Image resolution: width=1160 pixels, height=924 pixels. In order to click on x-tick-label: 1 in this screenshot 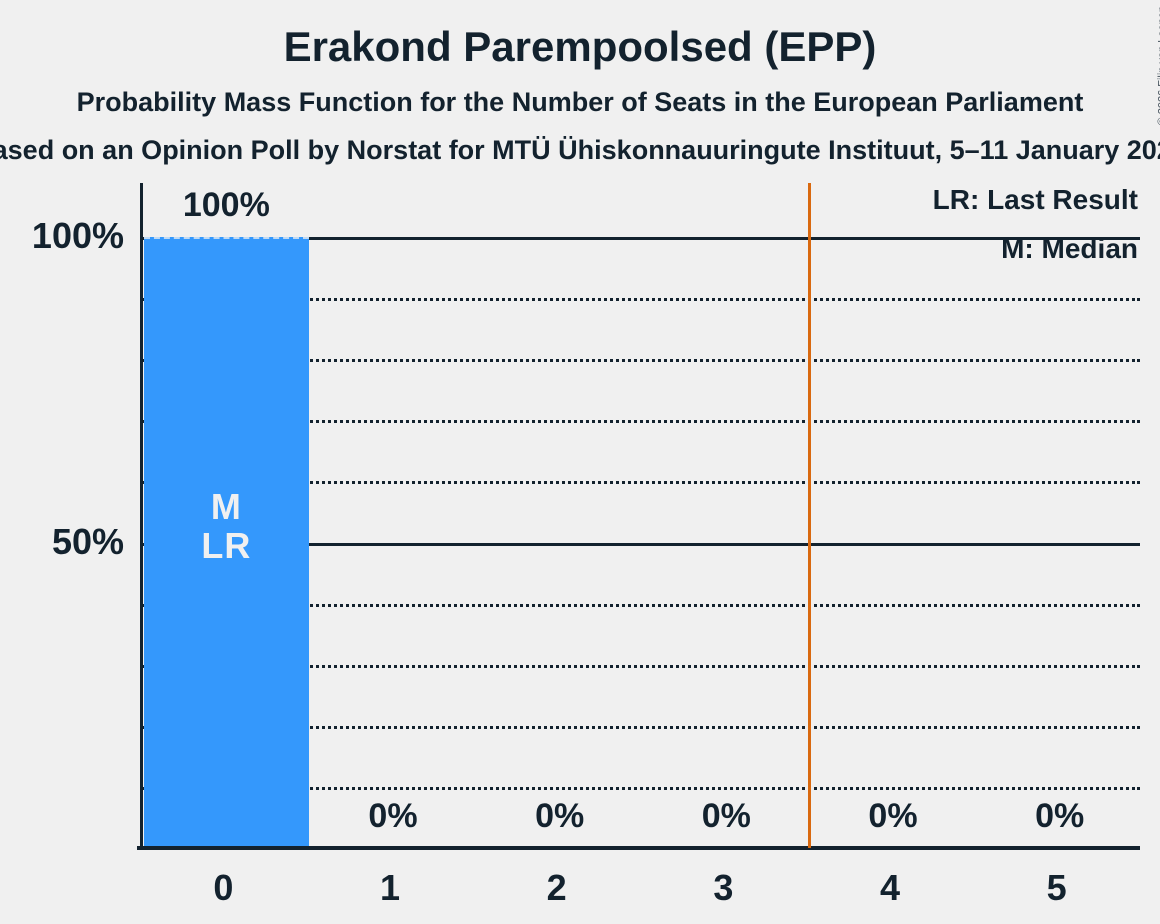, I will do `click(389, 887)`.